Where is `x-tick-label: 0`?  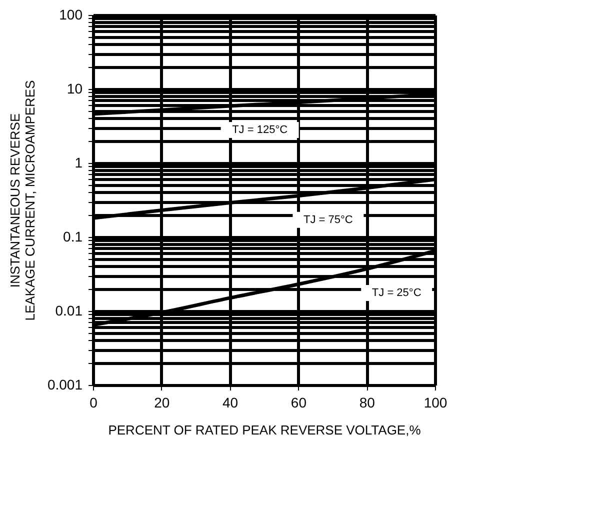 x-tick-label: 0 is located at coordinates (94, 402).